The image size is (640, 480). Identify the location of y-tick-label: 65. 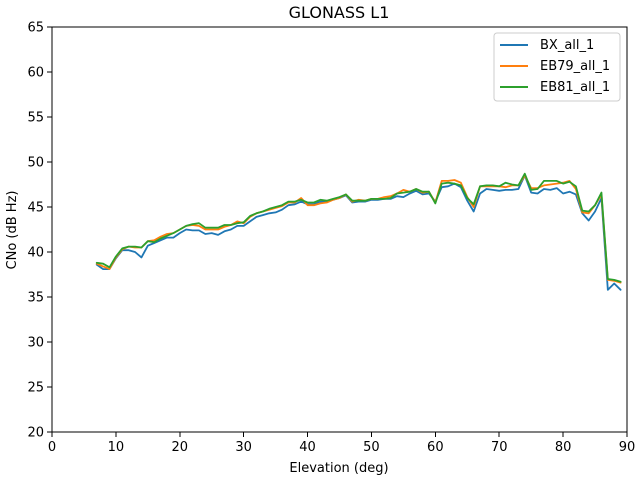
(35, 28).